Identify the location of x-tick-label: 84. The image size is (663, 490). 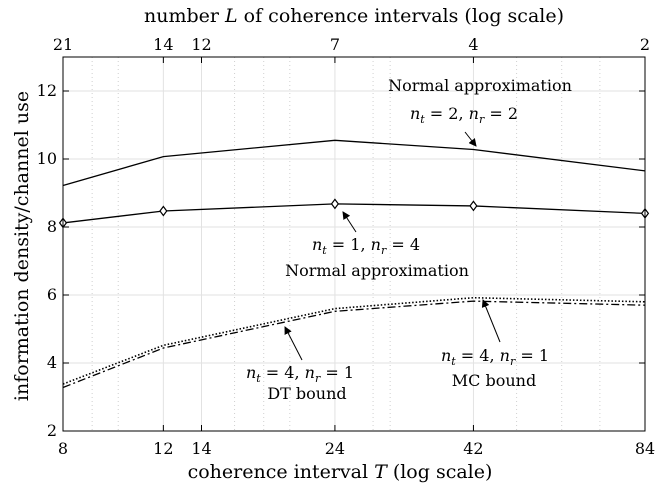
(645, 448).